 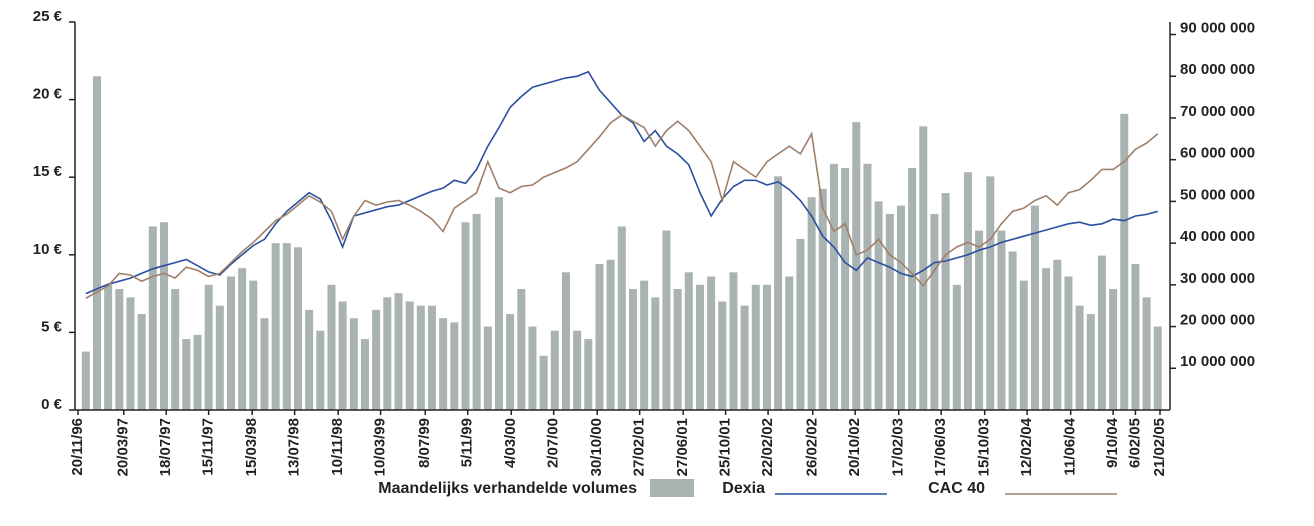 What do you see at coordinates (1026, 446) in the screenshot?
I see `x-tick-label: 12/02/04` at bounding box center [1026, 446].